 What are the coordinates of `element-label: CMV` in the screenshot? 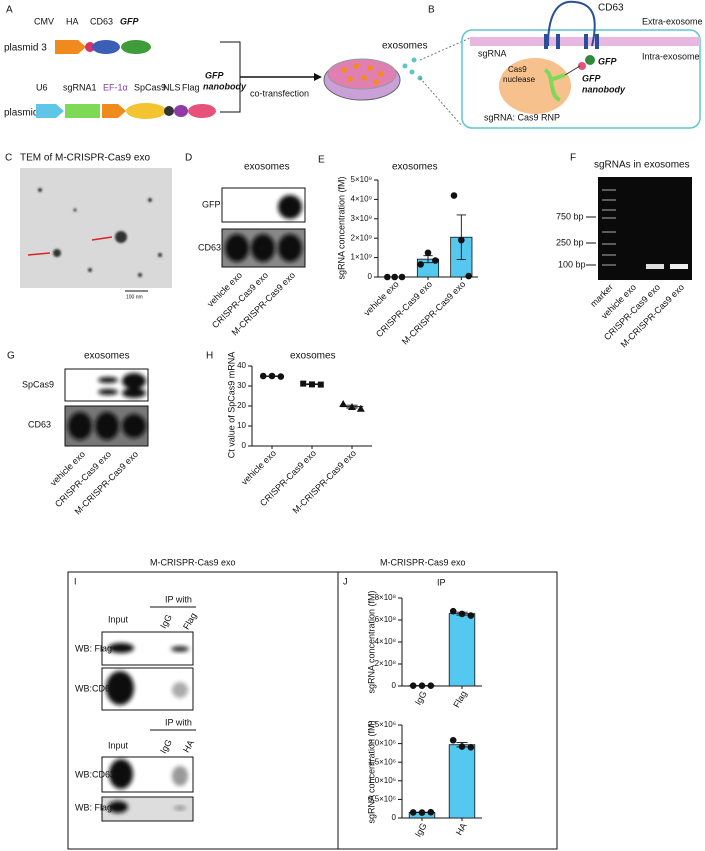 It's located at (44, 21).